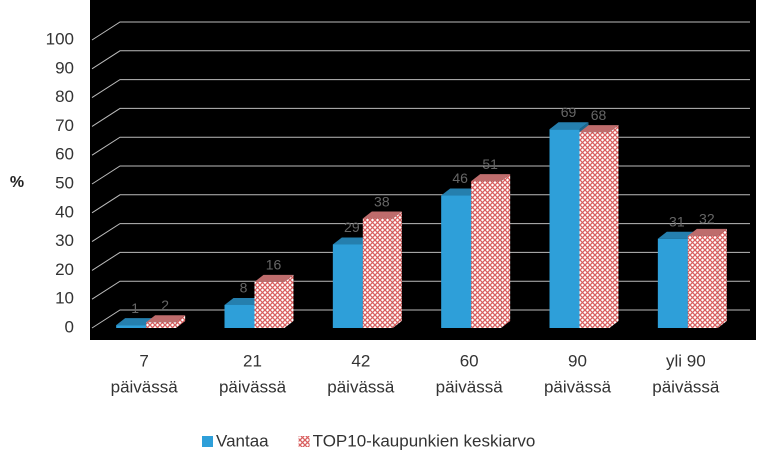  Describe the element at coordinates (490, 164) in the screenshot. I see `value-label: 51` at that location.